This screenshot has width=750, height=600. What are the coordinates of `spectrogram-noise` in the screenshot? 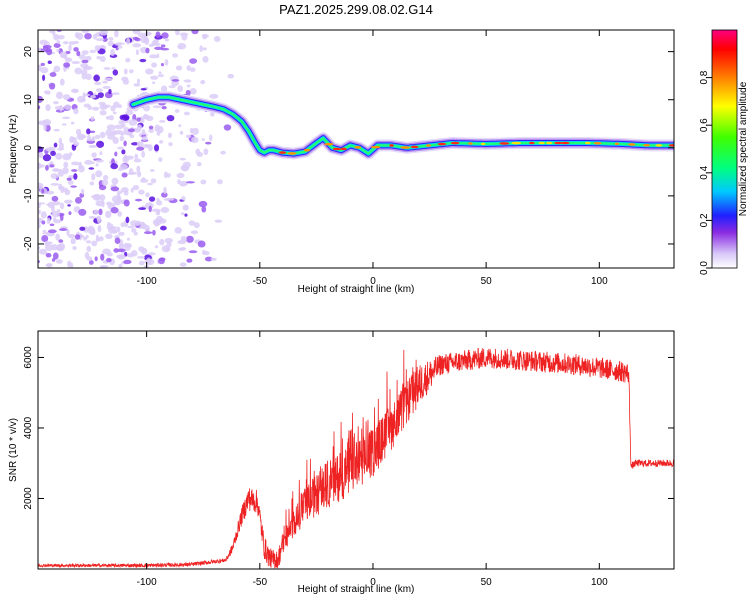 It's located at (136, 149).